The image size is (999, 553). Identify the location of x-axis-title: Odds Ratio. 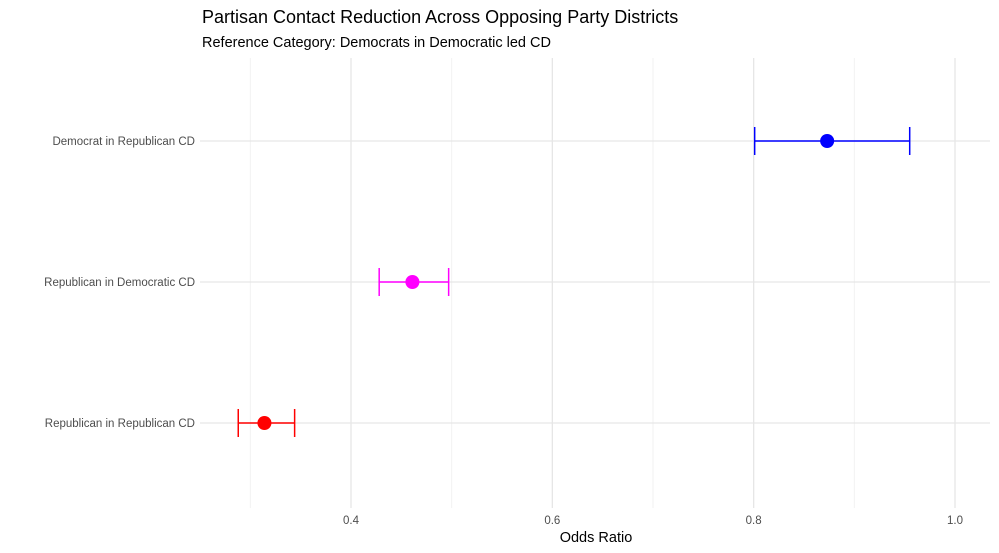
(596, 538).